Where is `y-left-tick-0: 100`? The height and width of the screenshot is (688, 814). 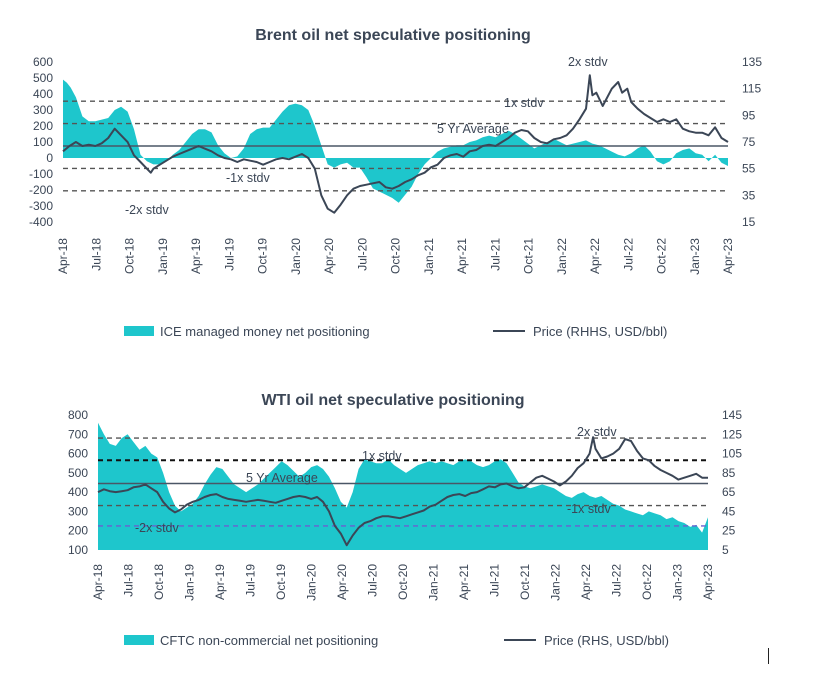 y-left-tick-0: 100 is located at coordinates (78, 550).